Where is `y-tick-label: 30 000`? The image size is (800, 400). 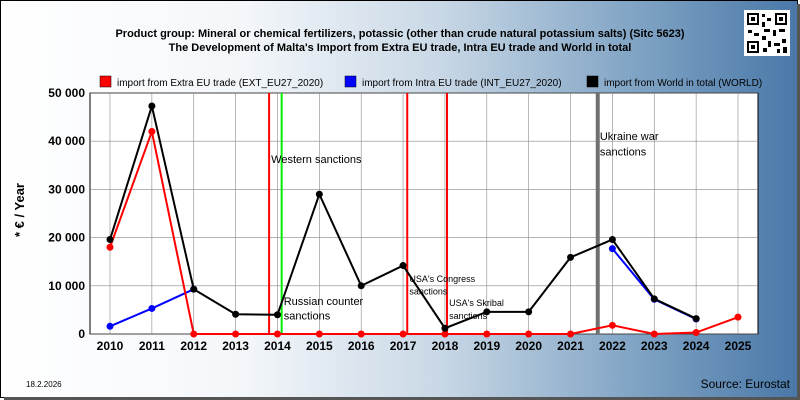 y-tick-label: 30 000 is located at coordinates (66, 189).